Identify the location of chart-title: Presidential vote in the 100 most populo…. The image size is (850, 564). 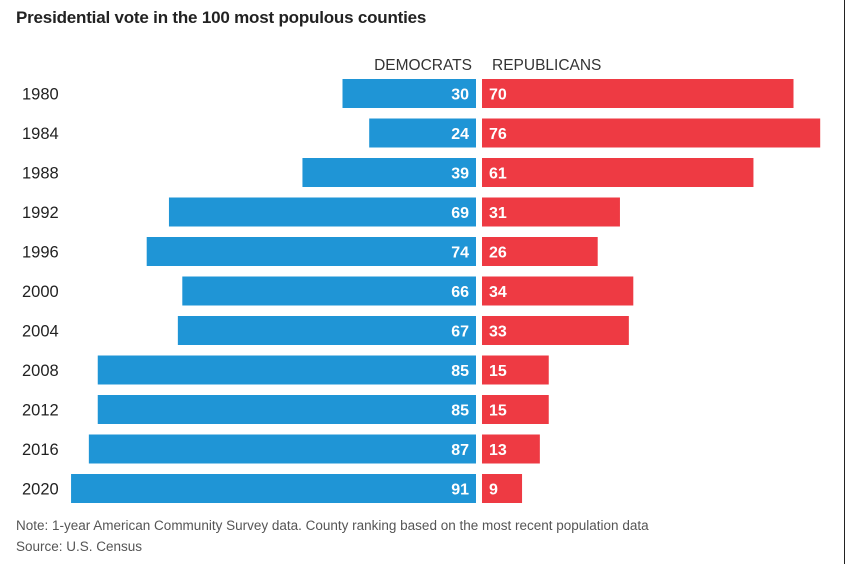
(221, 17).